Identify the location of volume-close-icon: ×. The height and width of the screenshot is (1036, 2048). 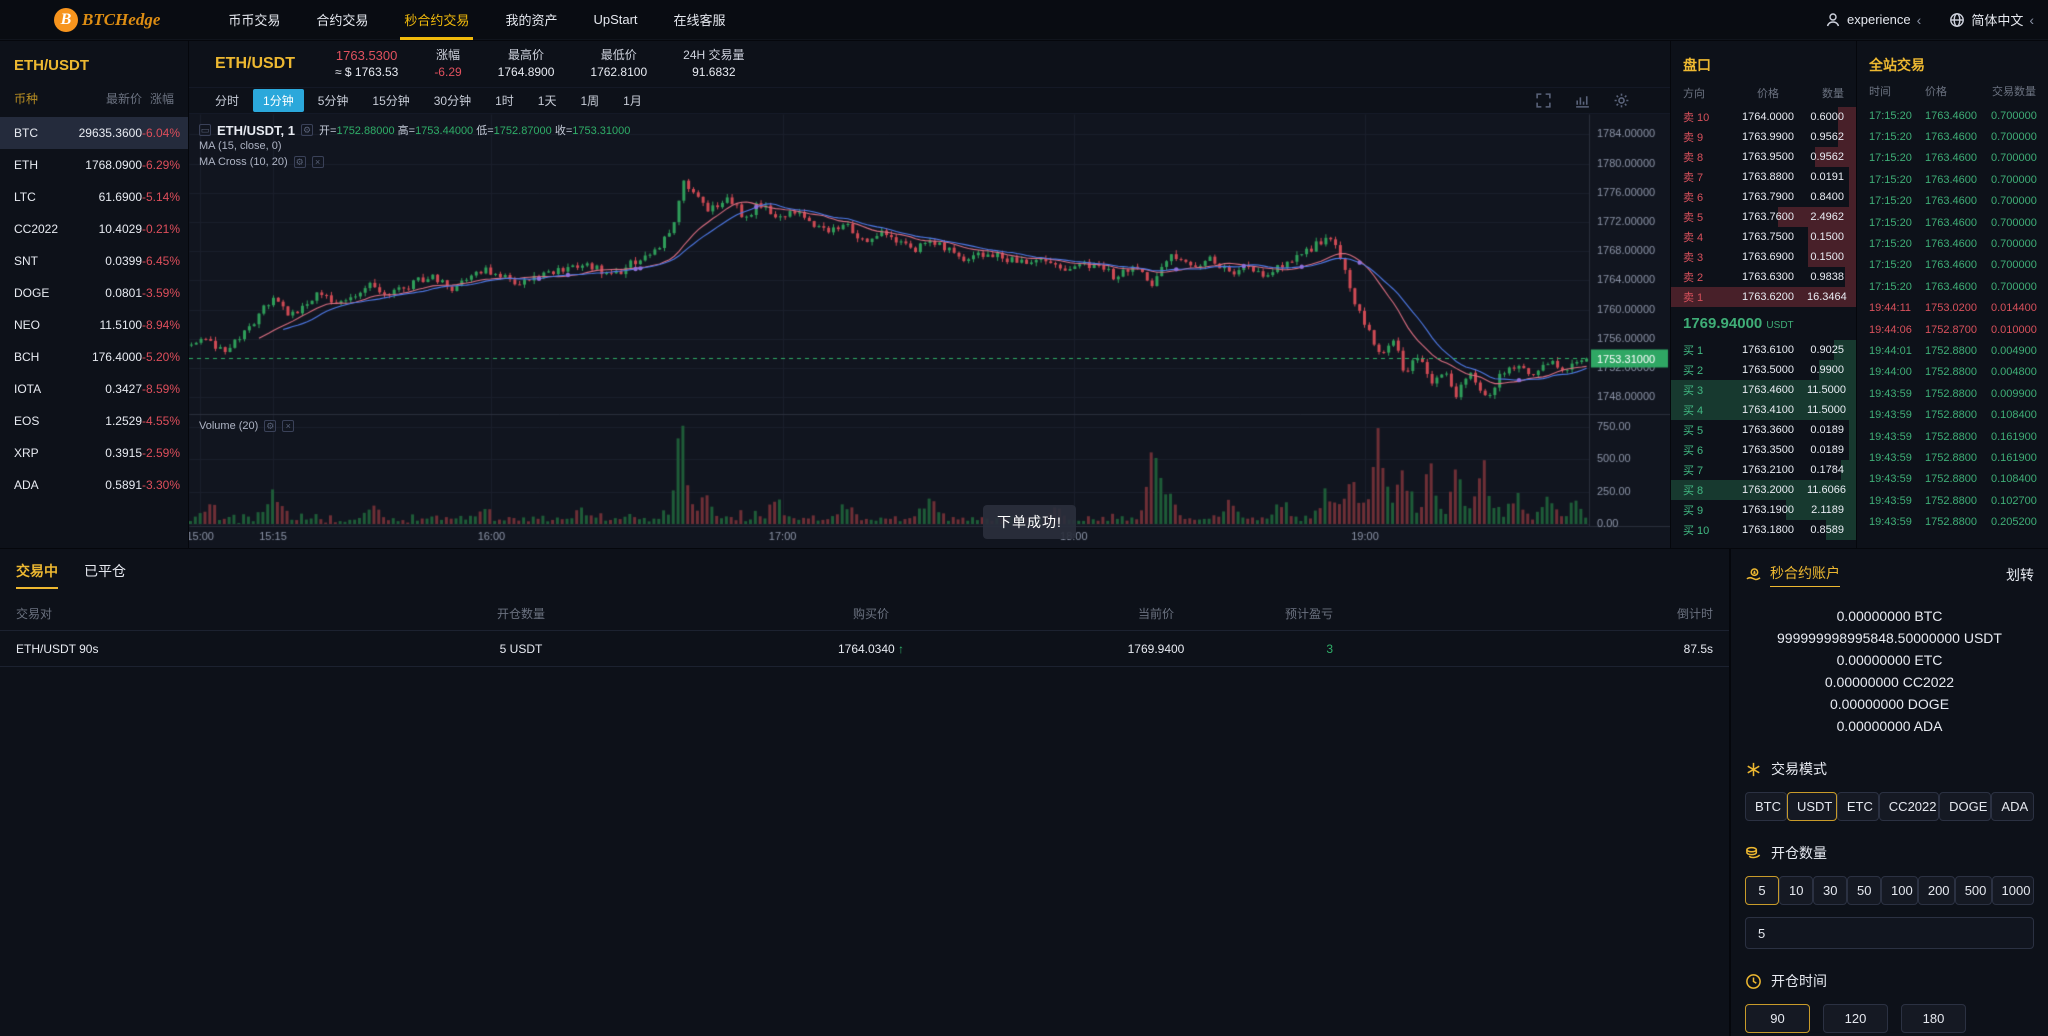
(288, 426).